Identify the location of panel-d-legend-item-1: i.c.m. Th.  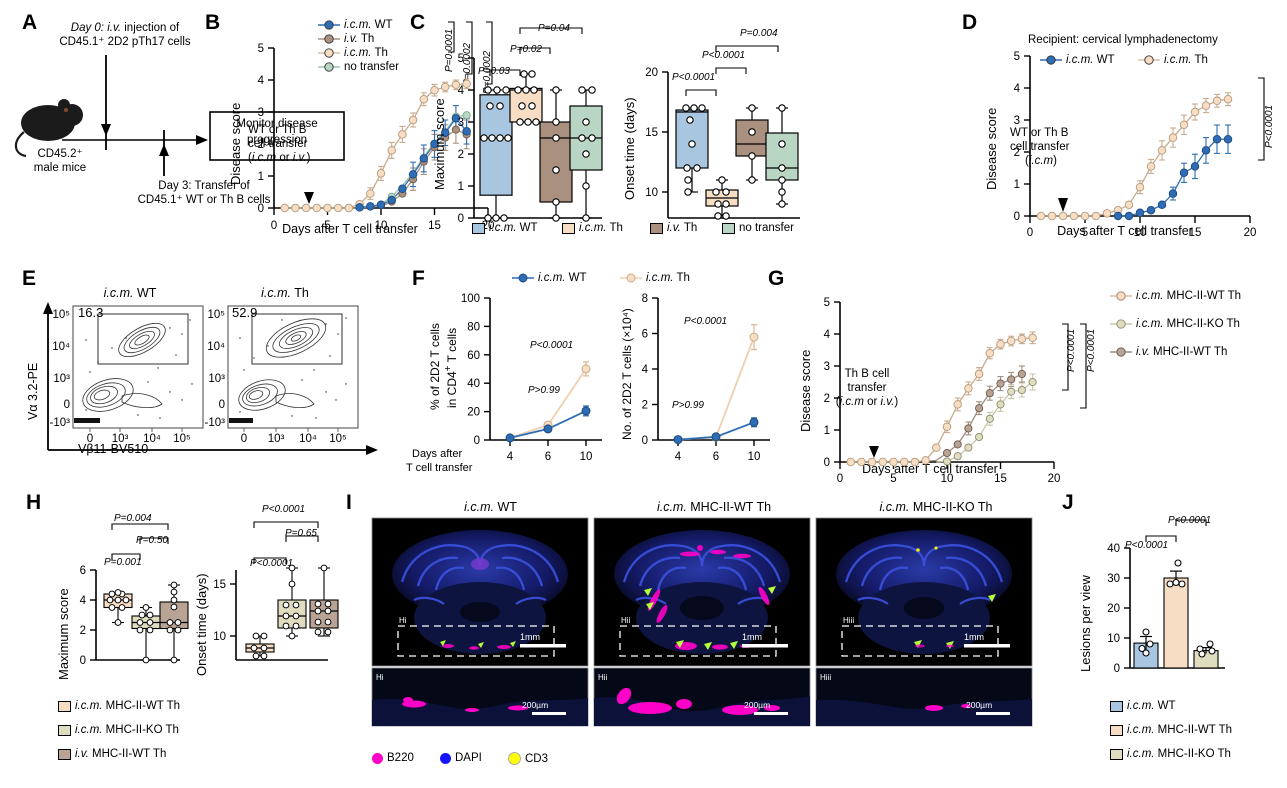
(1173, 60).